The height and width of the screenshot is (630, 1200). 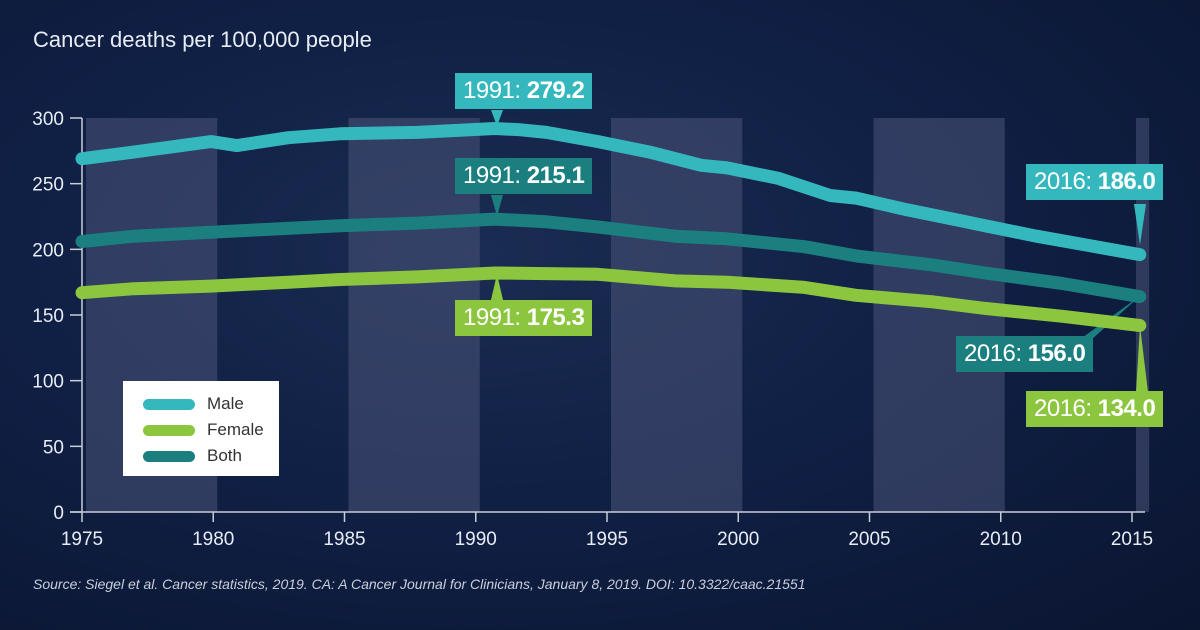 I want to click on x-tick-label: 1975, so click(x=82, y=539).